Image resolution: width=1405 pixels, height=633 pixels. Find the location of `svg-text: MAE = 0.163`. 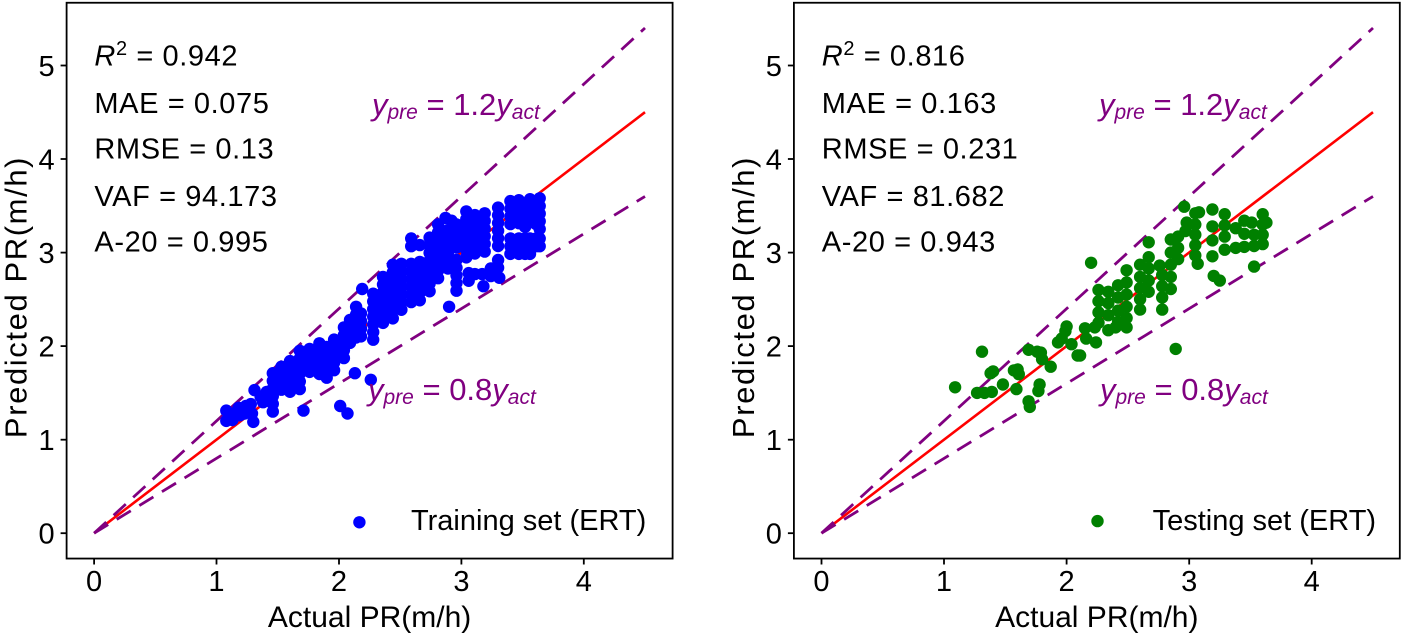

svg-text: MAE = 0.163 is located at coordinates (909, 104).